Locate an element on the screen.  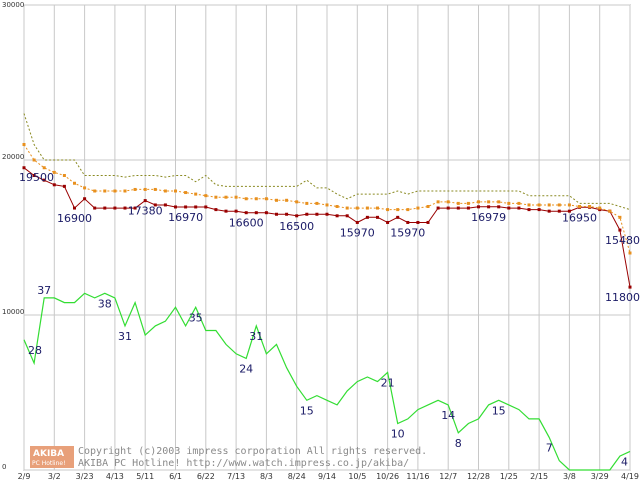
price-data-label: 16970 is located at coordinates (185, 217).